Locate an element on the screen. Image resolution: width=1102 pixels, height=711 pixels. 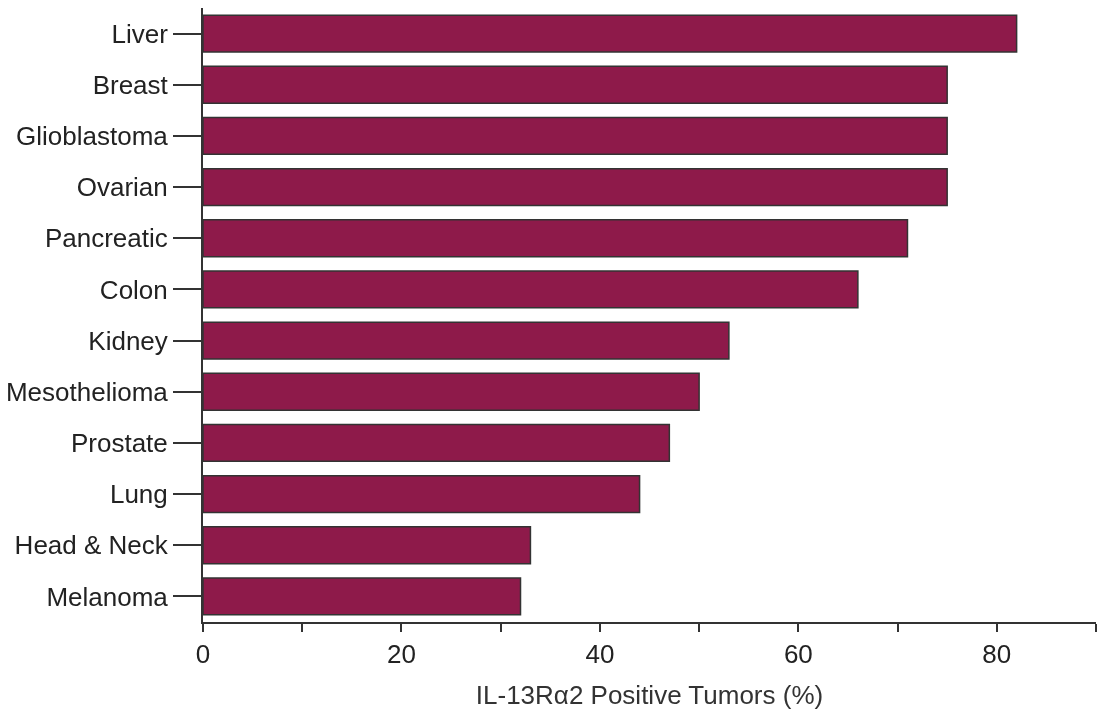
y-tick-label: Glioblastoma is located at coordinates (92, 136).